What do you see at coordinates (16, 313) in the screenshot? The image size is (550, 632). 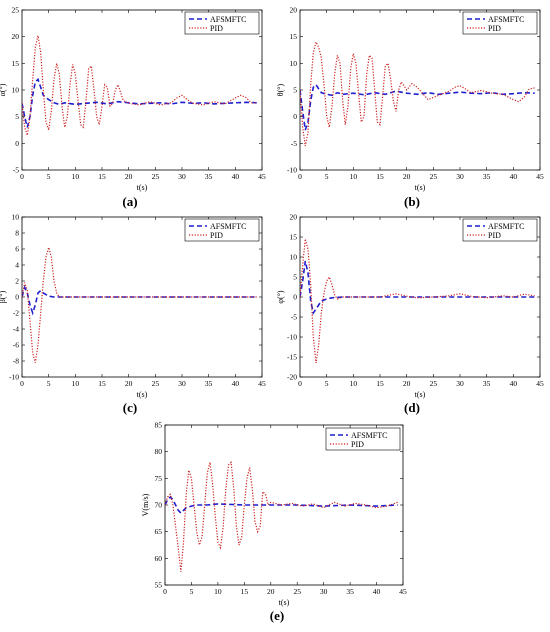 I see `y-tick-label: -2` at bounding box center [16, 313].